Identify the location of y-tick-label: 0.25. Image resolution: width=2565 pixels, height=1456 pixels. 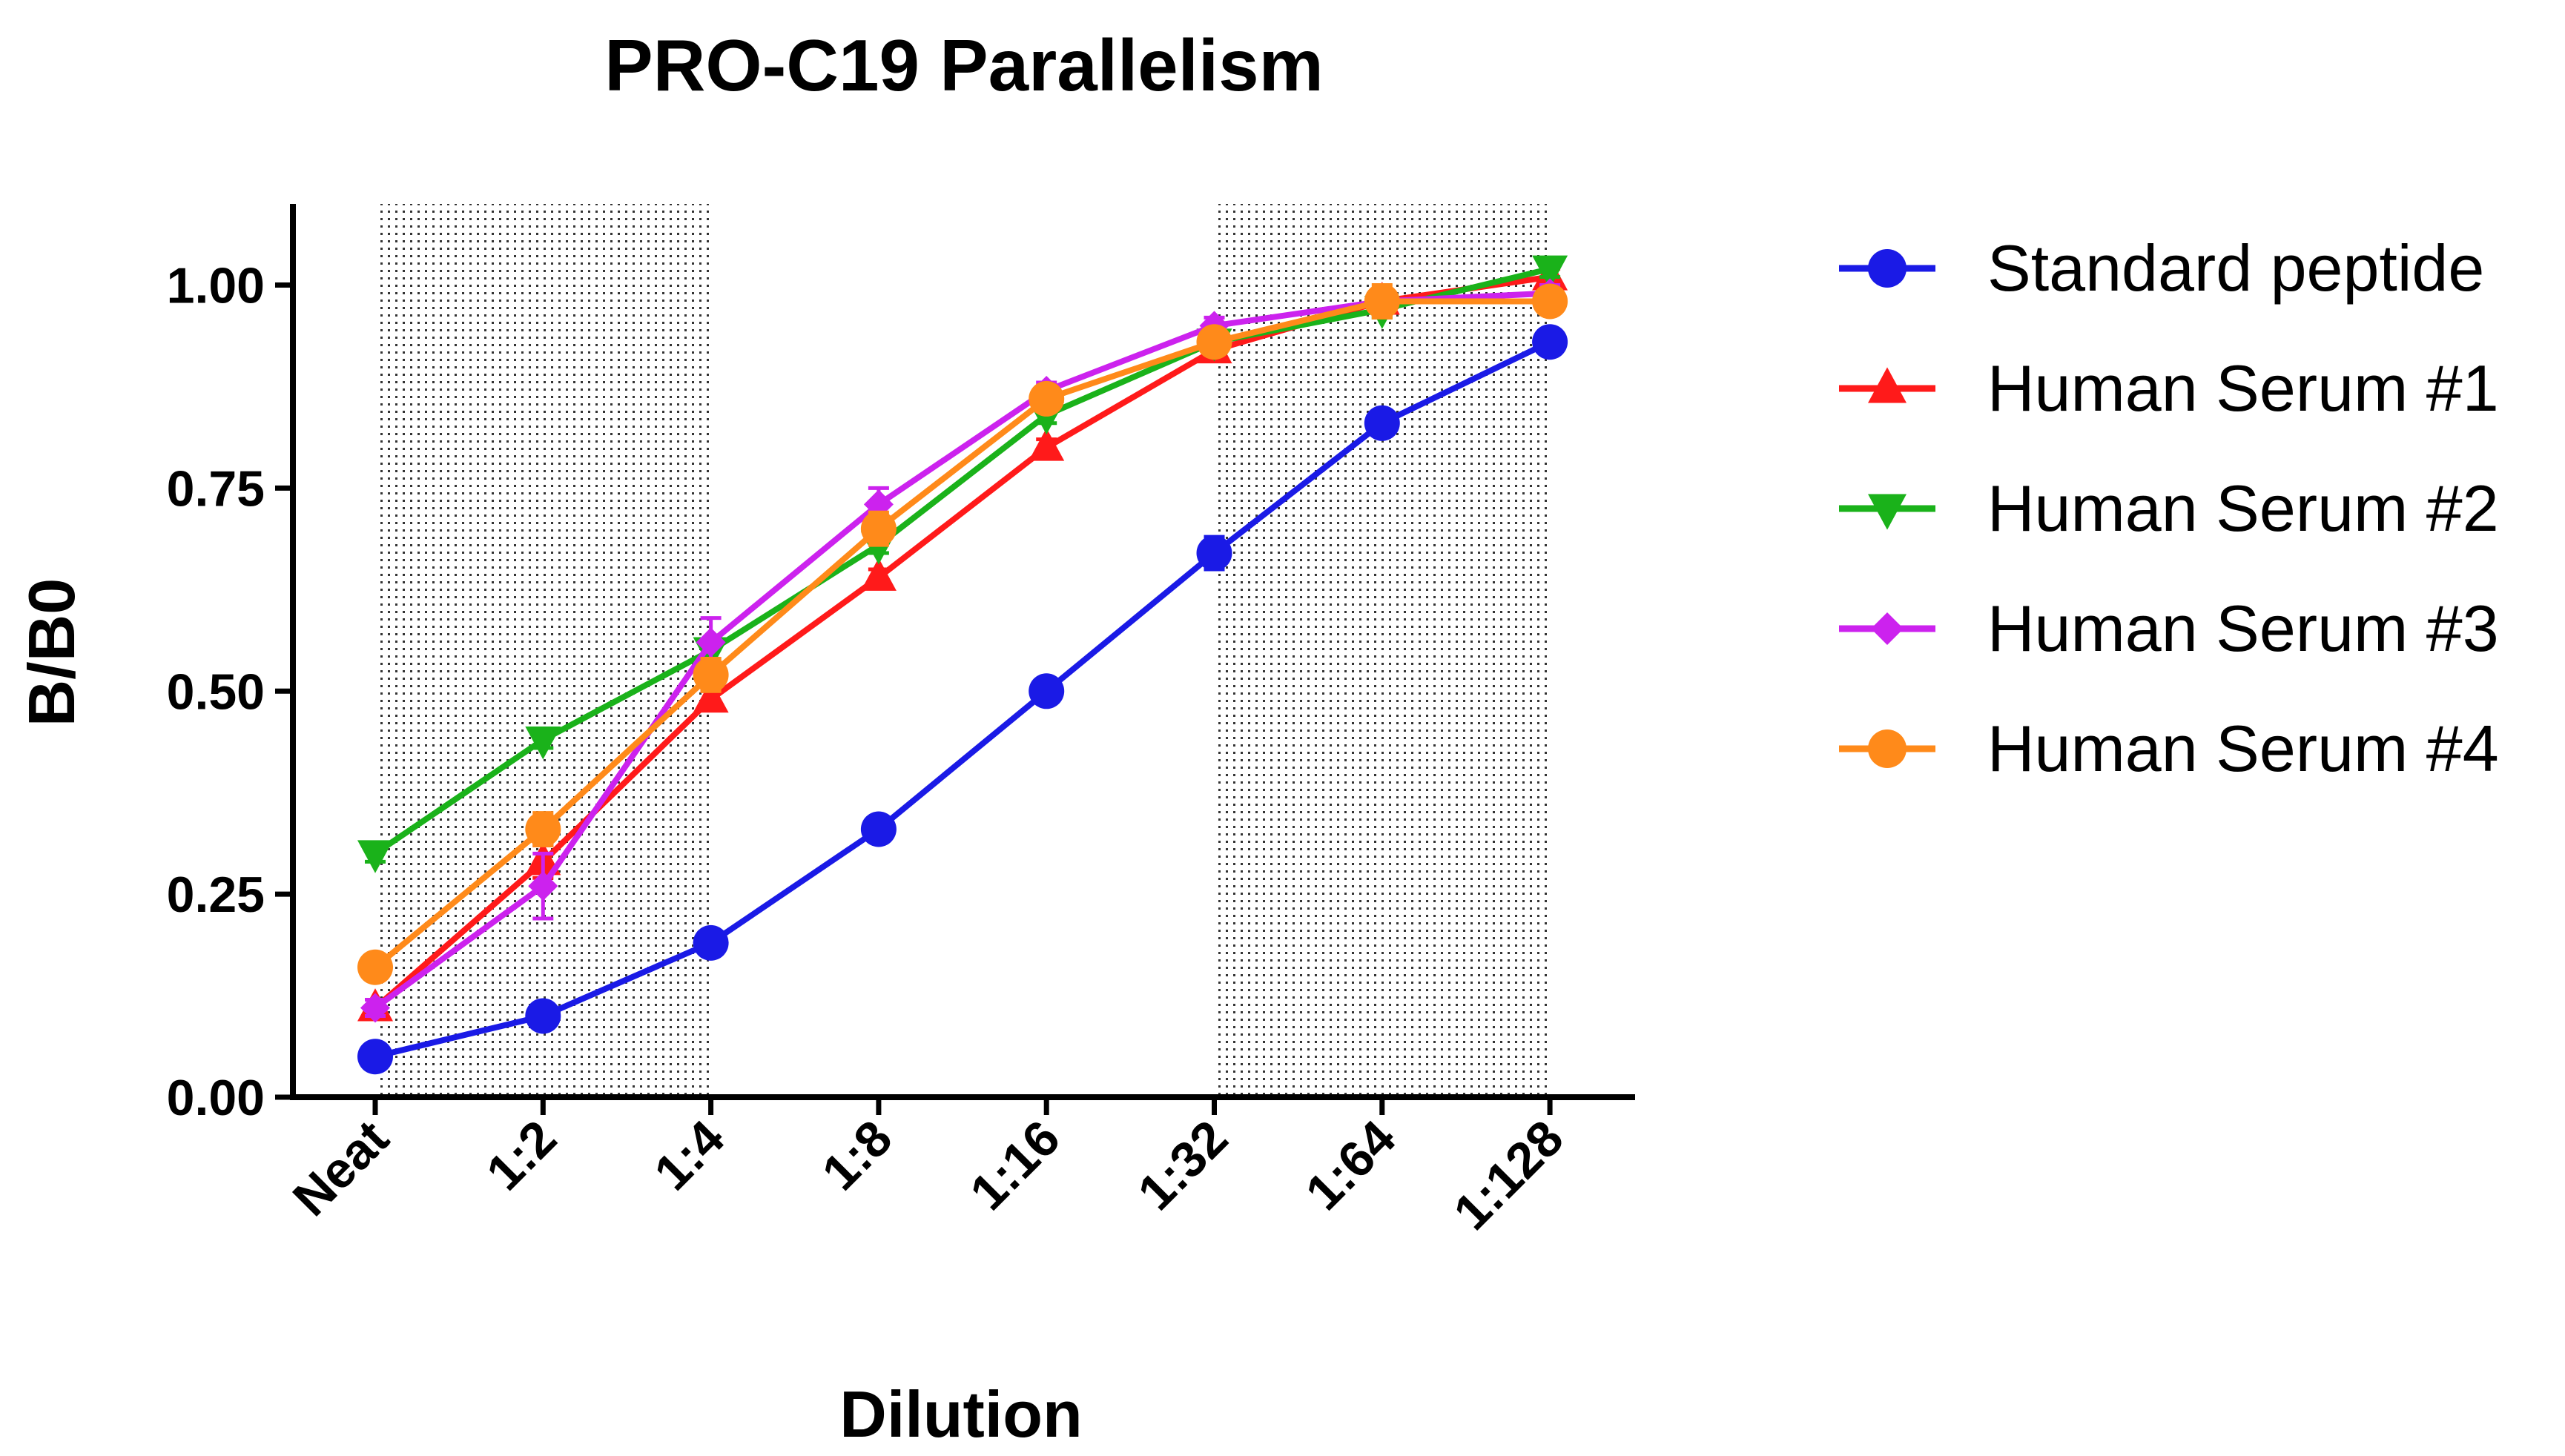
(216, 895).